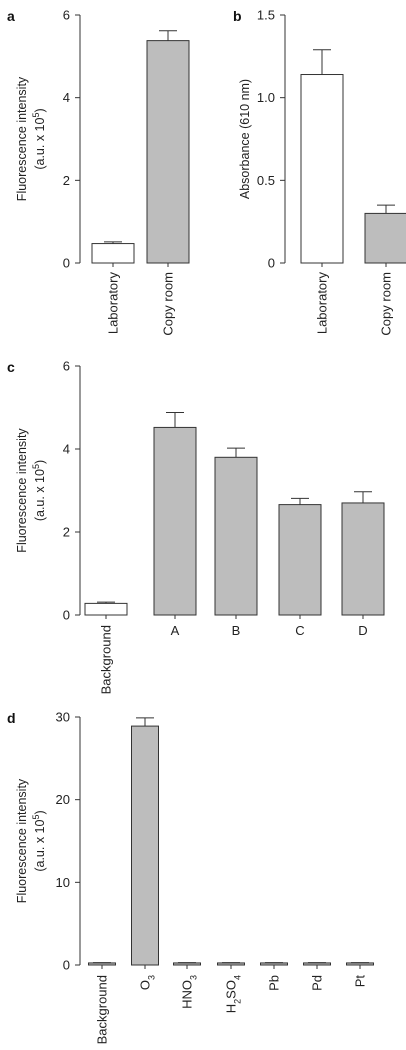 The width and height of the screenshot is (406, 1050). I want to click on y-tick-label: 20, so click(63, 799).